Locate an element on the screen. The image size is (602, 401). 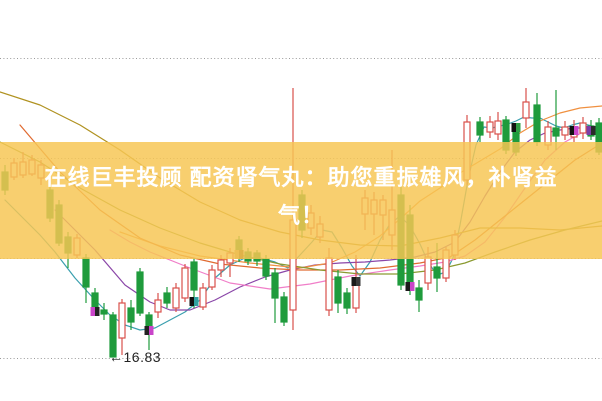
low-price-annotation: ←16.83 is located at coordinates (135, 357).